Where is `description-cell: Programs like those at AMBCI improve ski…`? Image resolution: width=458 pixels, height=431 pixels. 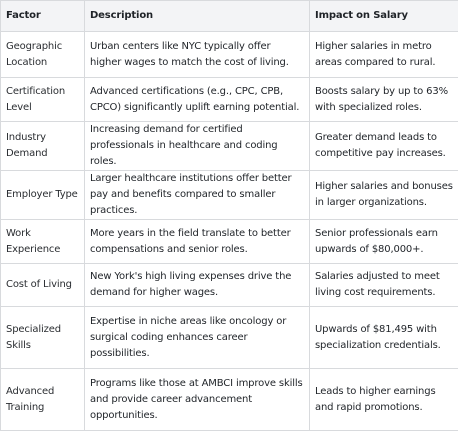
description-cell: Programs like those at AMBCI improve ski… is located at coordinates (197, 400).